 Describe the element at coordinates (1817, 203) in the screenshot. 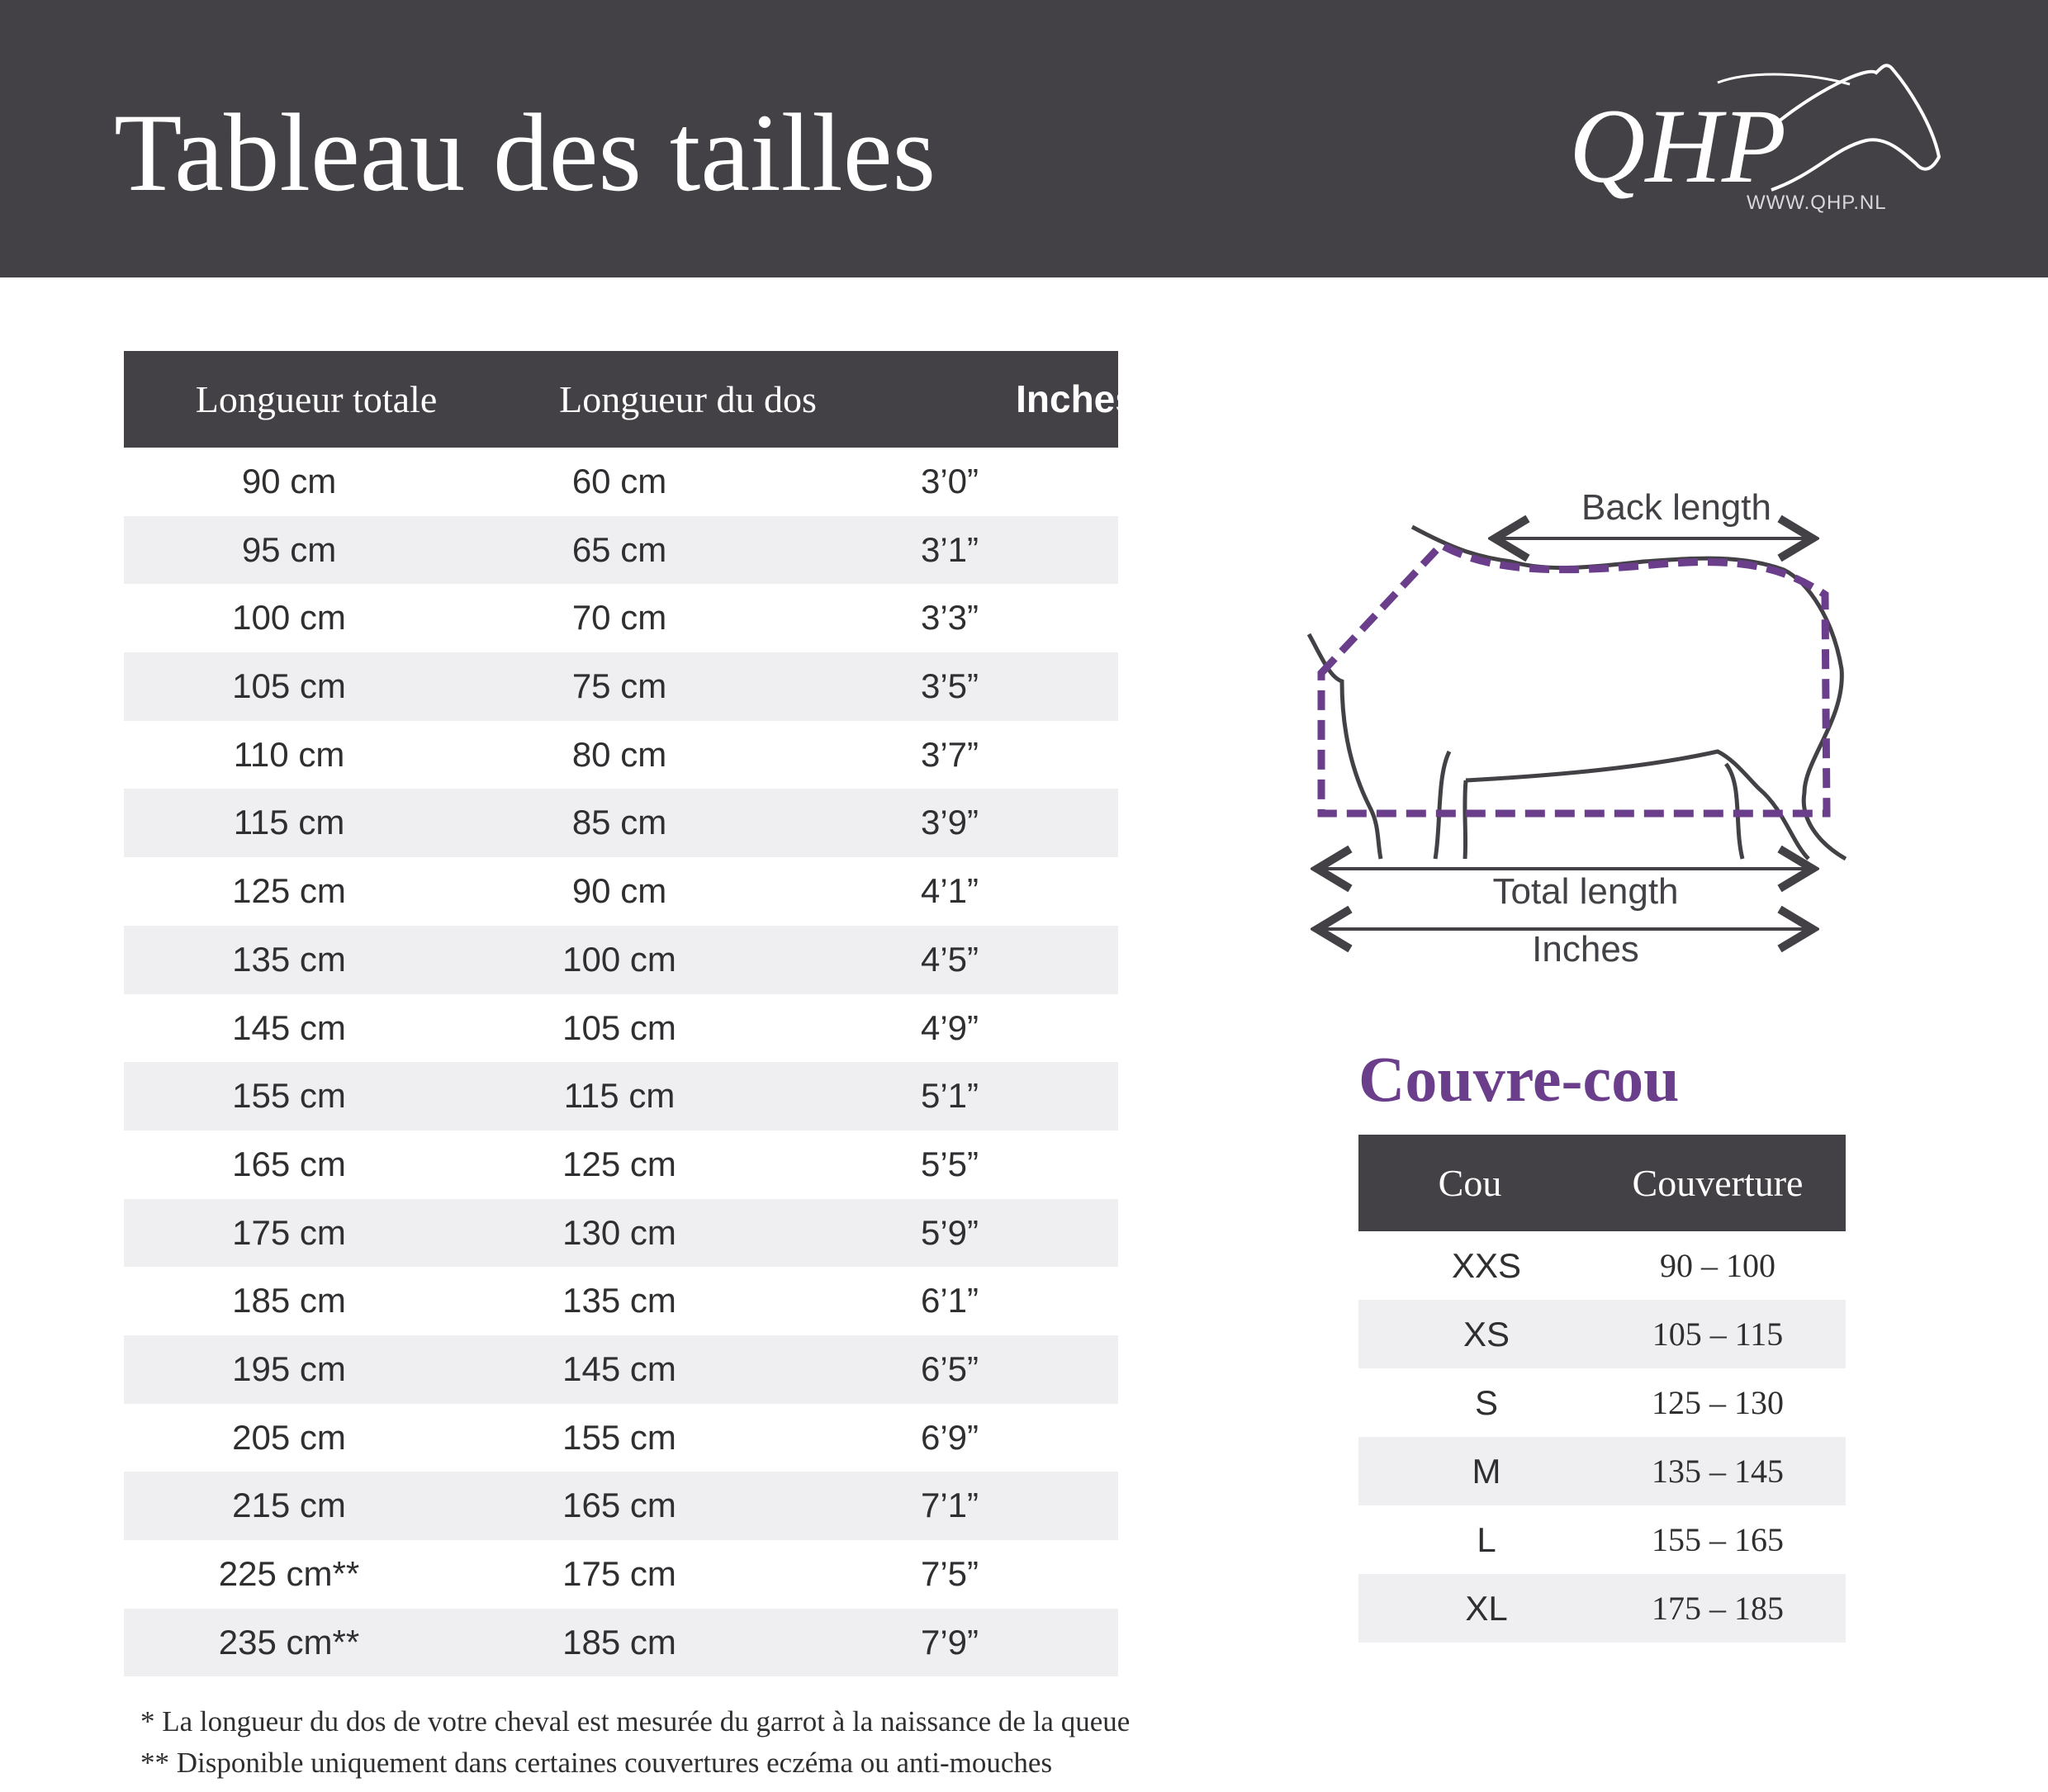

I see `logo-url: WWW.QHP.NL` at that location.